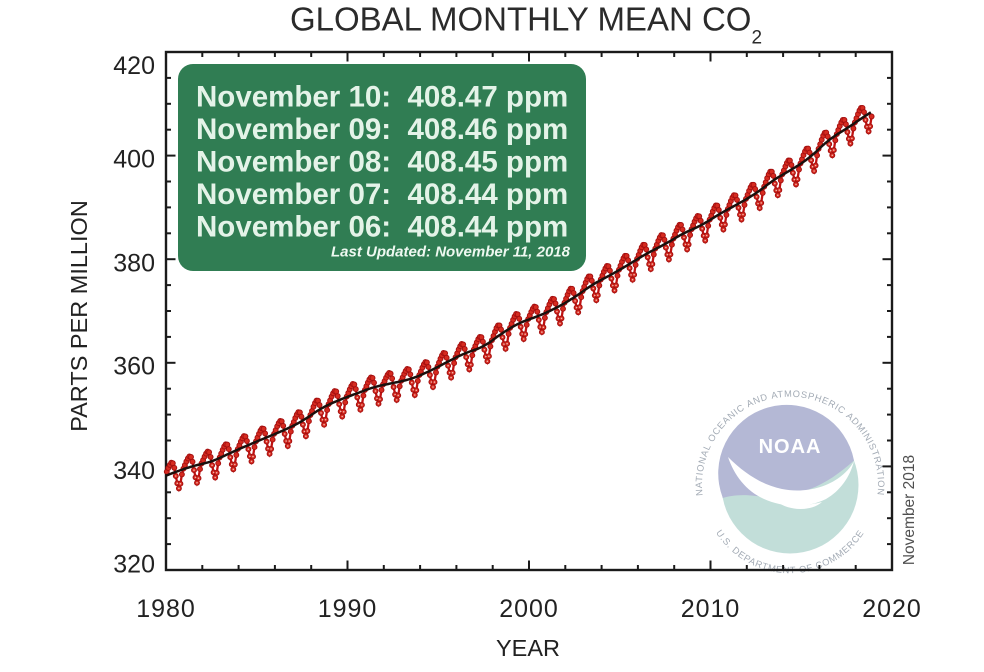  I want to click on svg-text: 1990, so click(348, 609).